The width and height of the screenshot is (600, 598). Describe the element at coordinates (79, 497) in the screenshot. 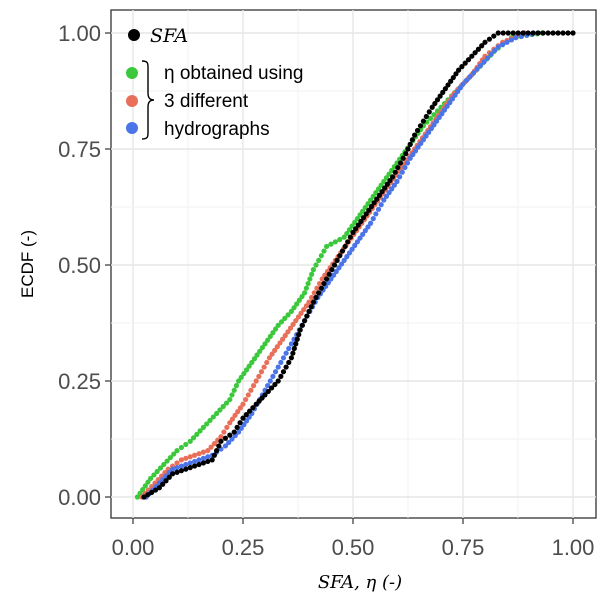

I see `y-tick-label: 0.00` at that location.